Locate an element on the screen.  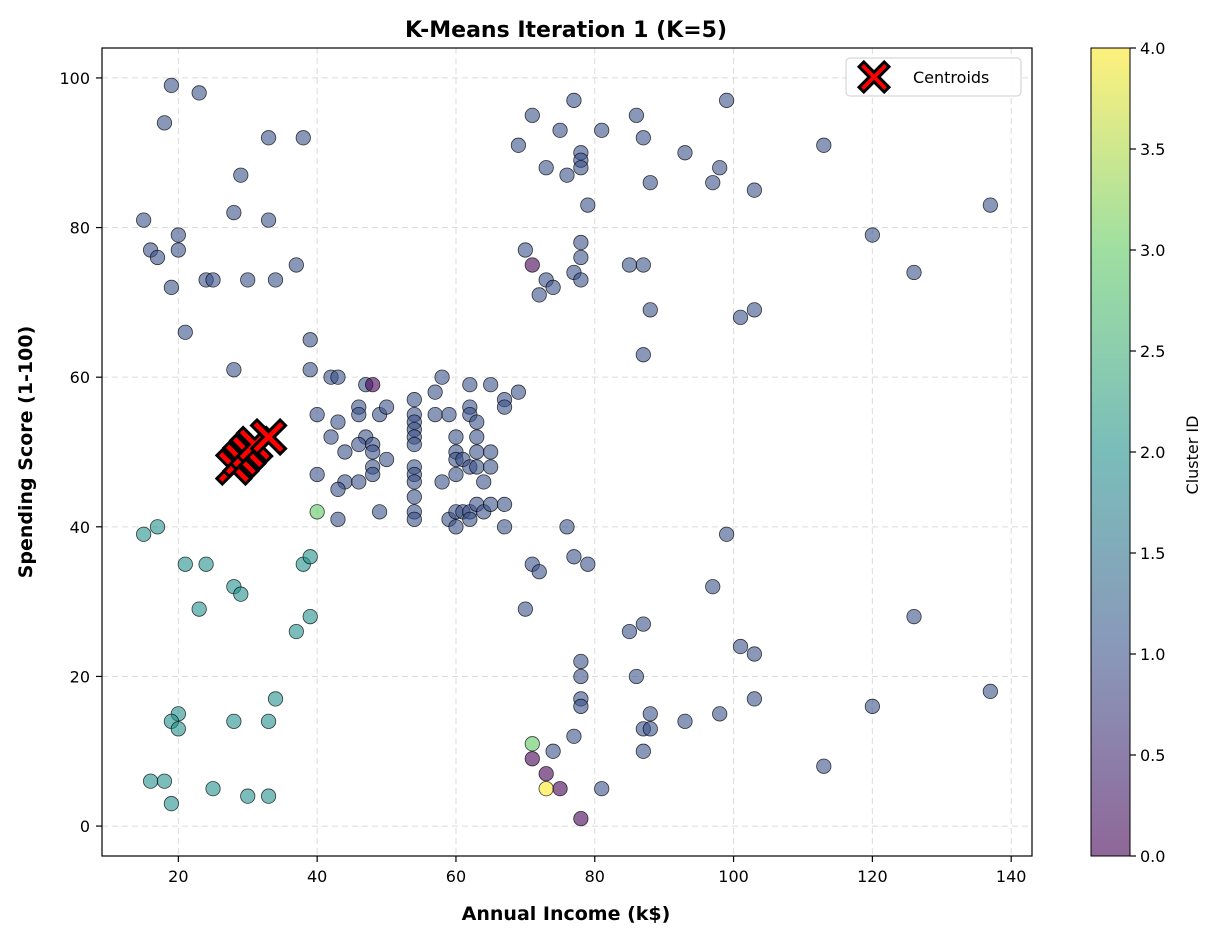
legend-centroid-x-icon is located at coordinates (874, 77).